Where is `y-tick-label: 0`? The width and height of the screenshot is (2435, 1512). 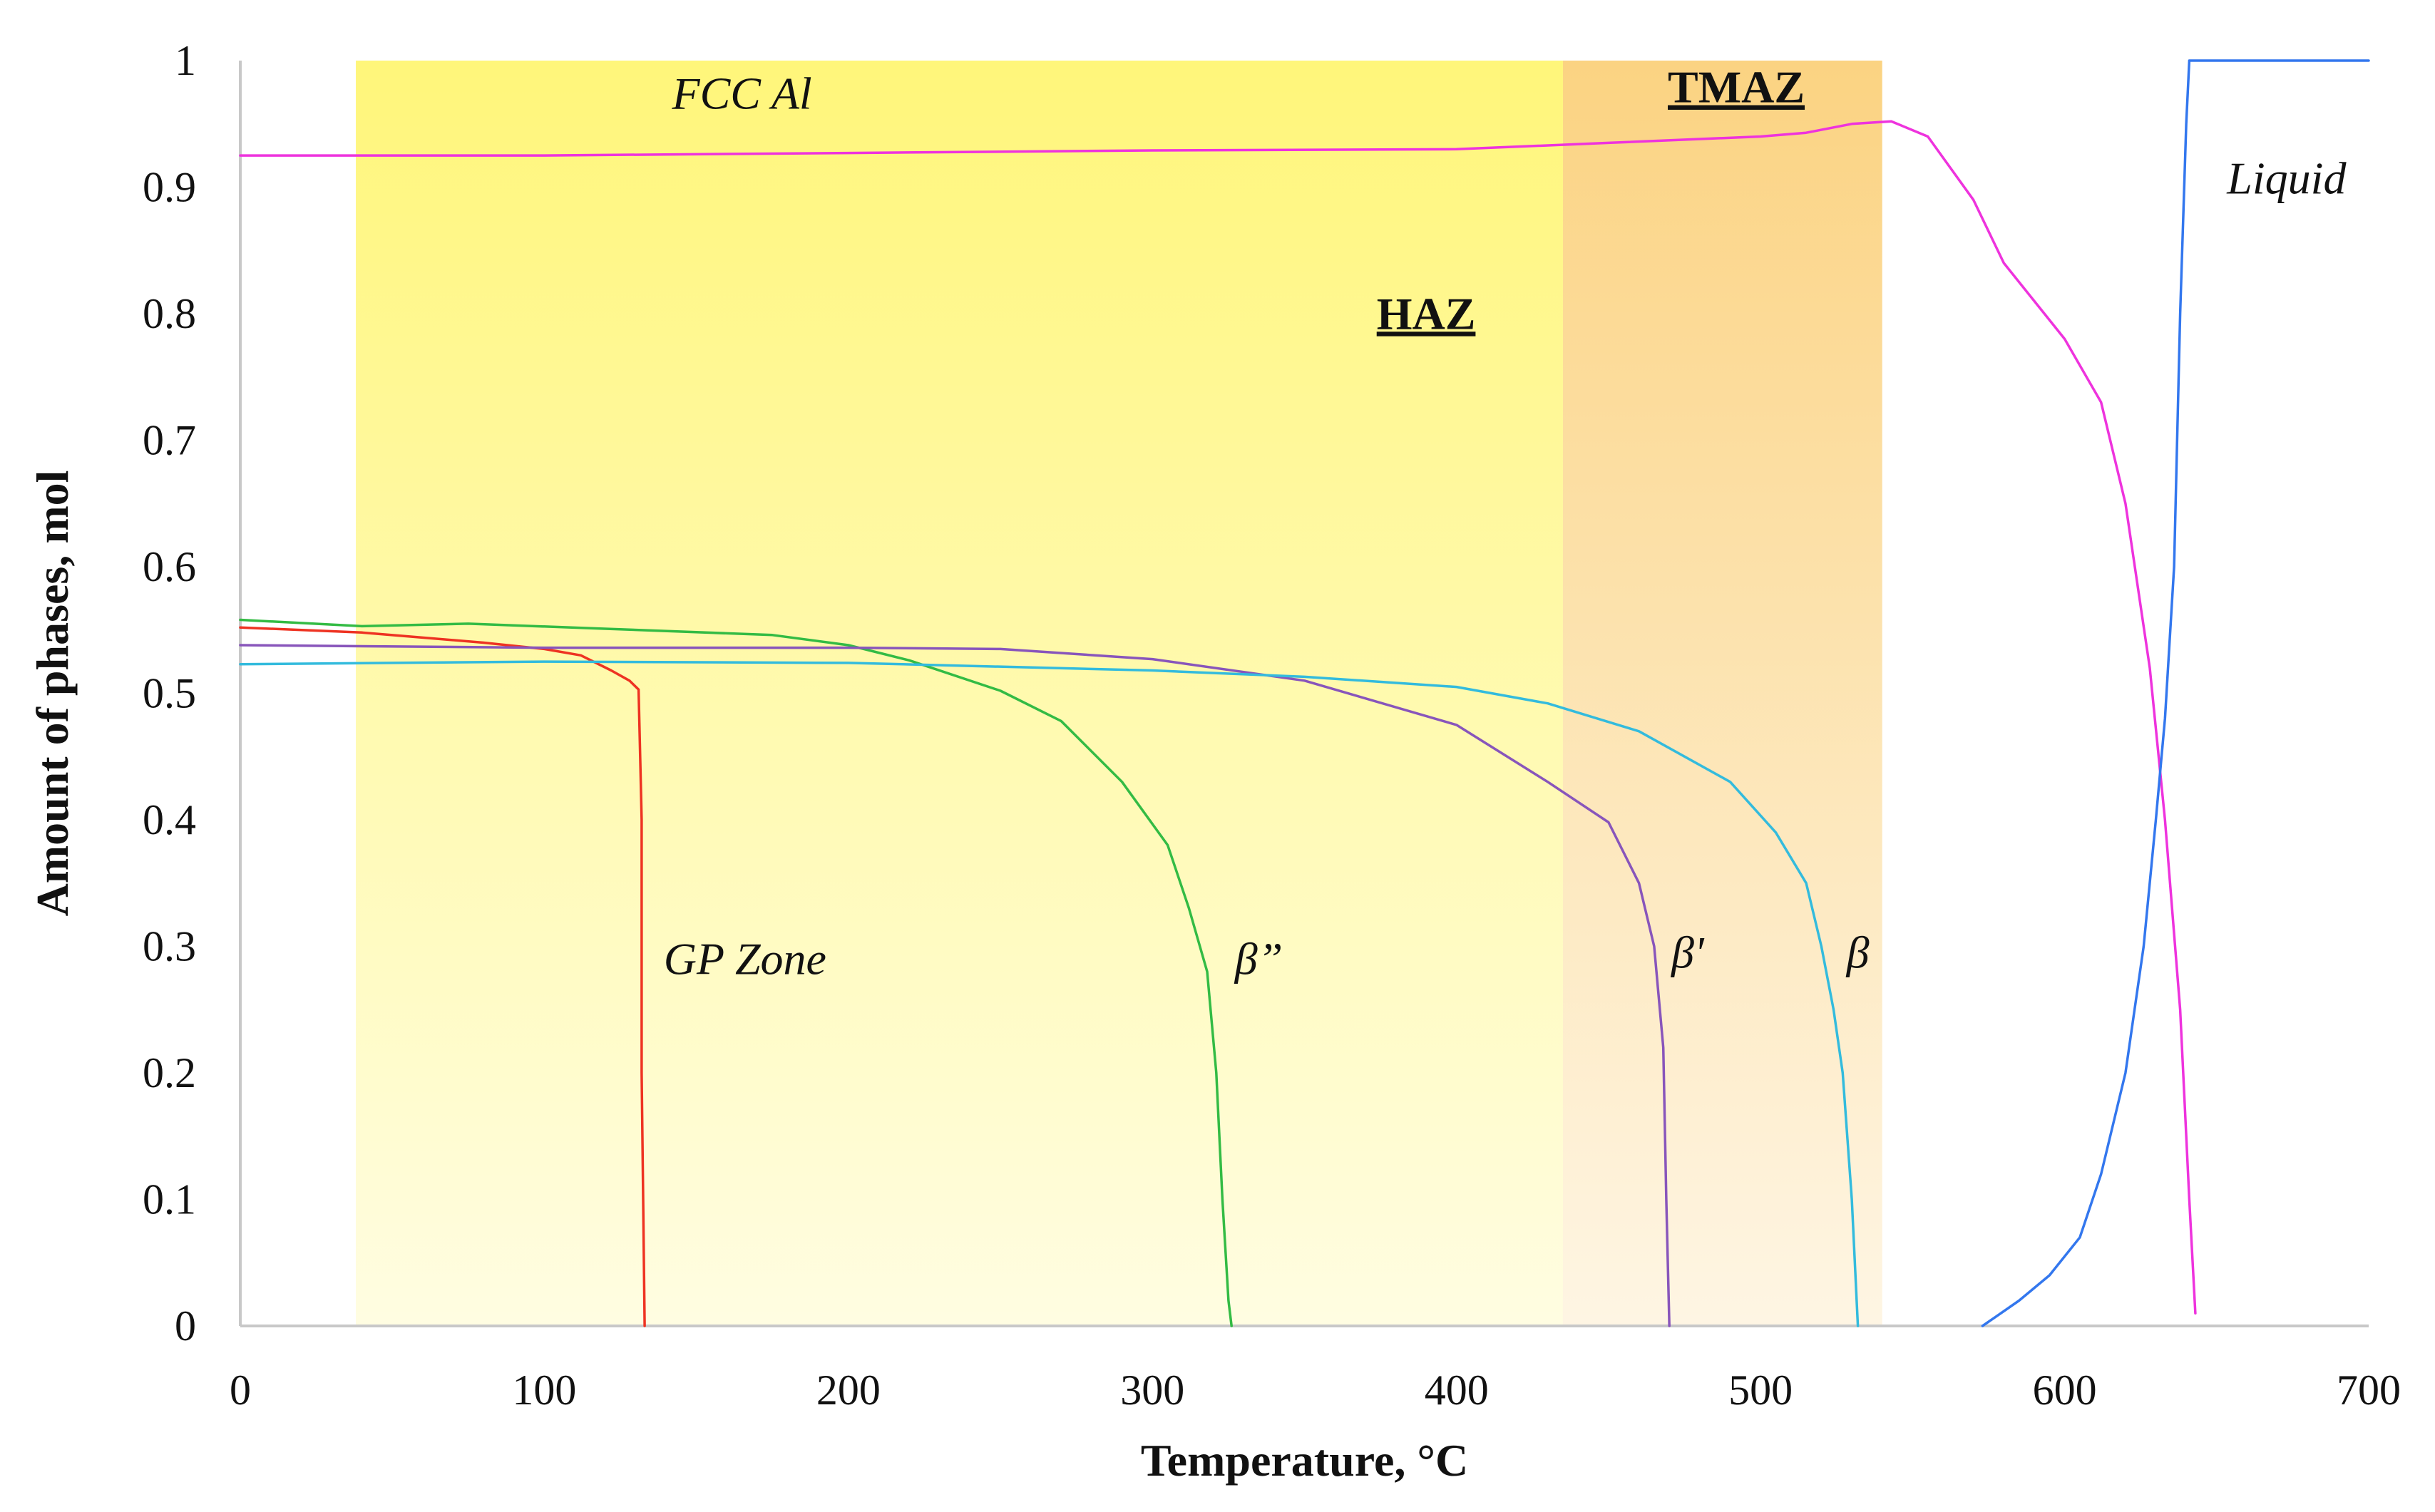 y-tick-label: 0 is located at coordinates (185, 1325).